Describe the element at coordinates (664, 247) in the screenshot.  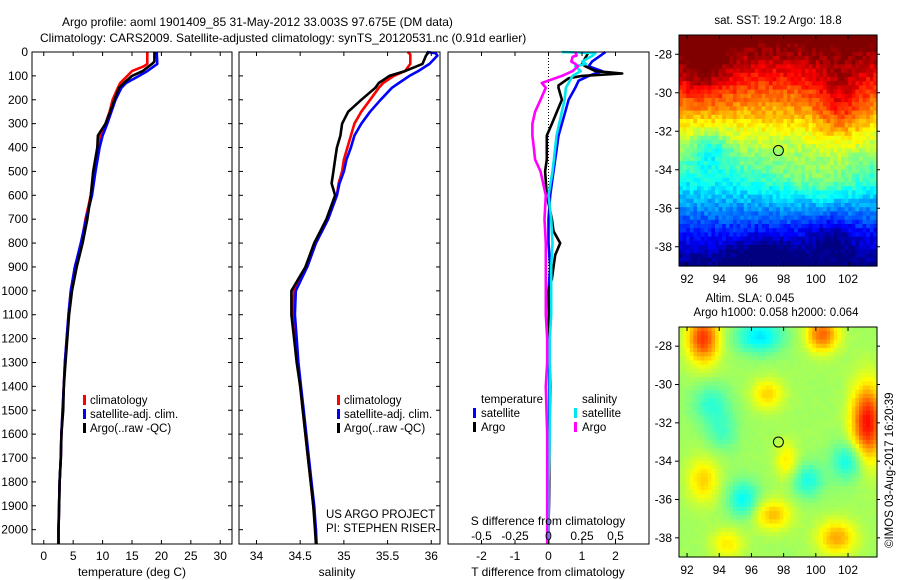
I see `lat-tick-label: -38` at that location.